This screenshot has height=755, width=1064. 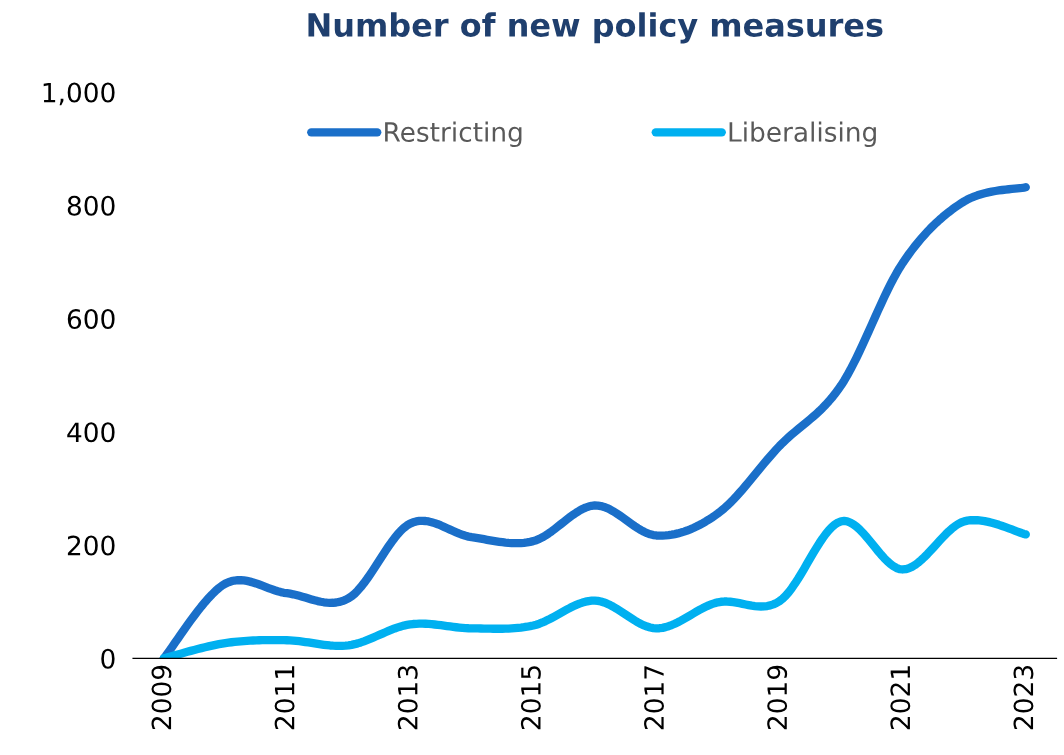 I want to click on x-tick-label: 2009, so click(x=161, y=697).